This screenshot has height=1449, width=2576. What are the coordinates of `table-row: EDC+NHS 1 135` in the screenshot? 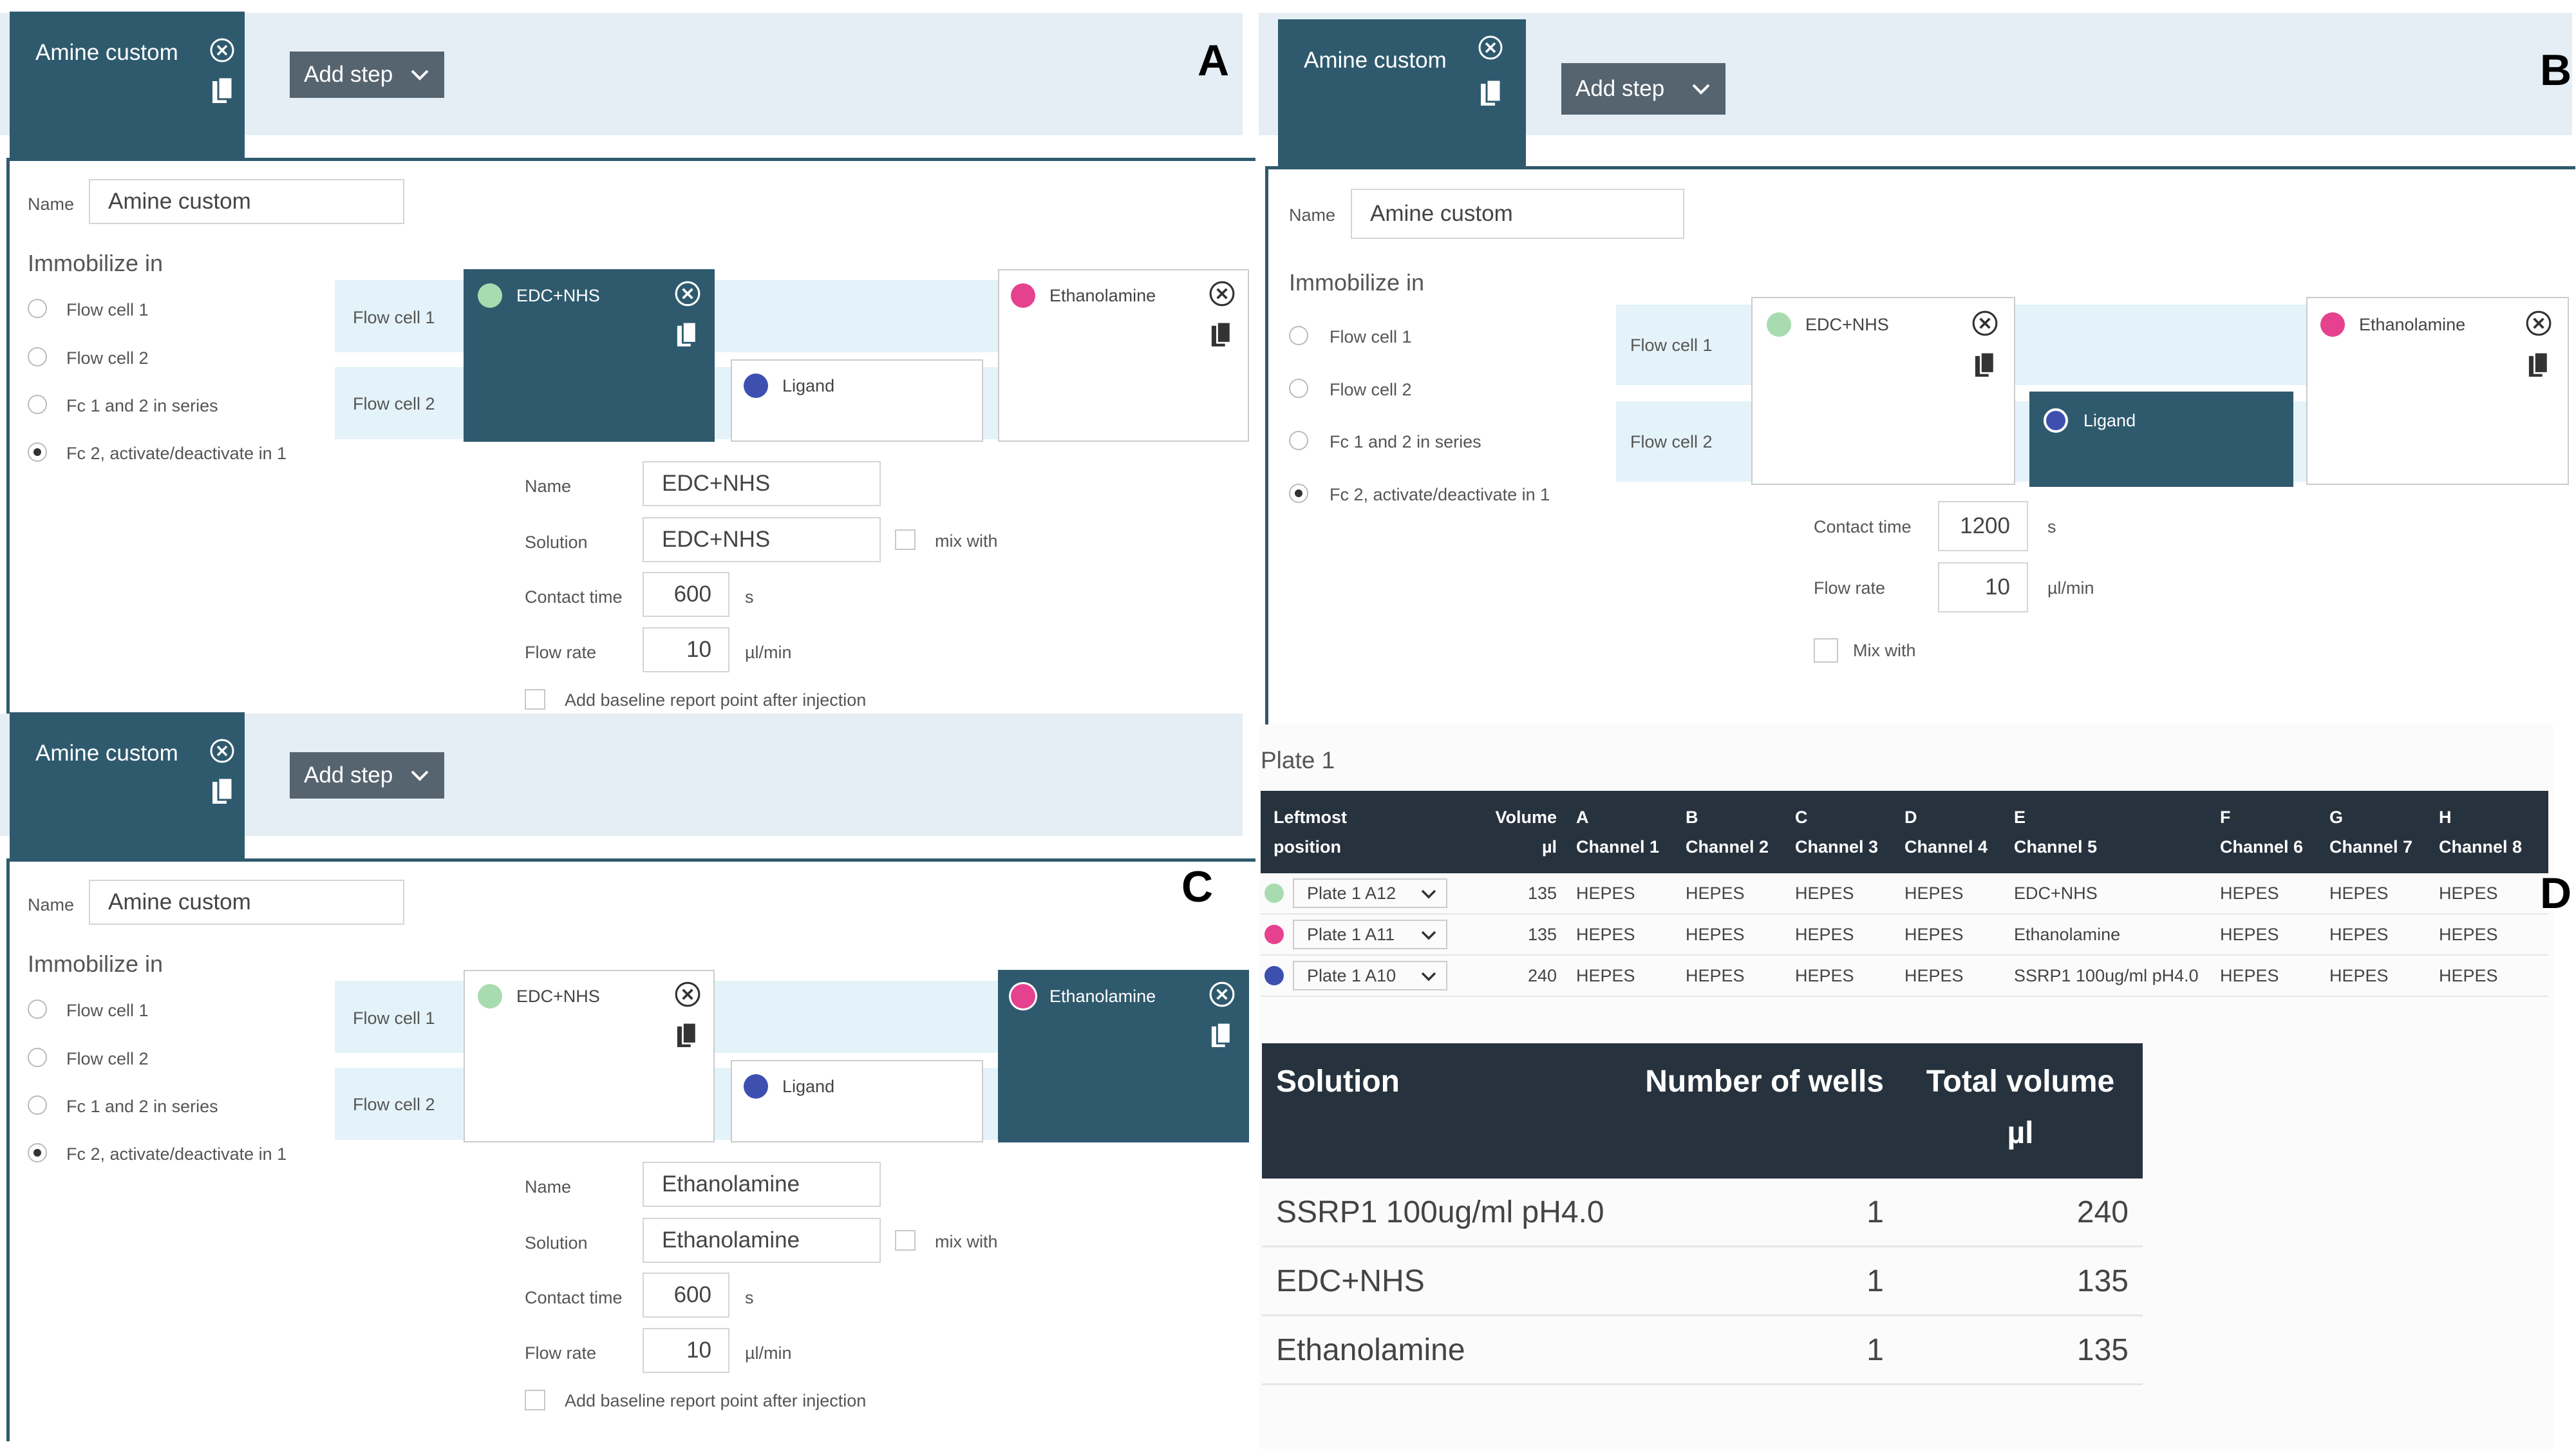 It's located at (1702, 1281).